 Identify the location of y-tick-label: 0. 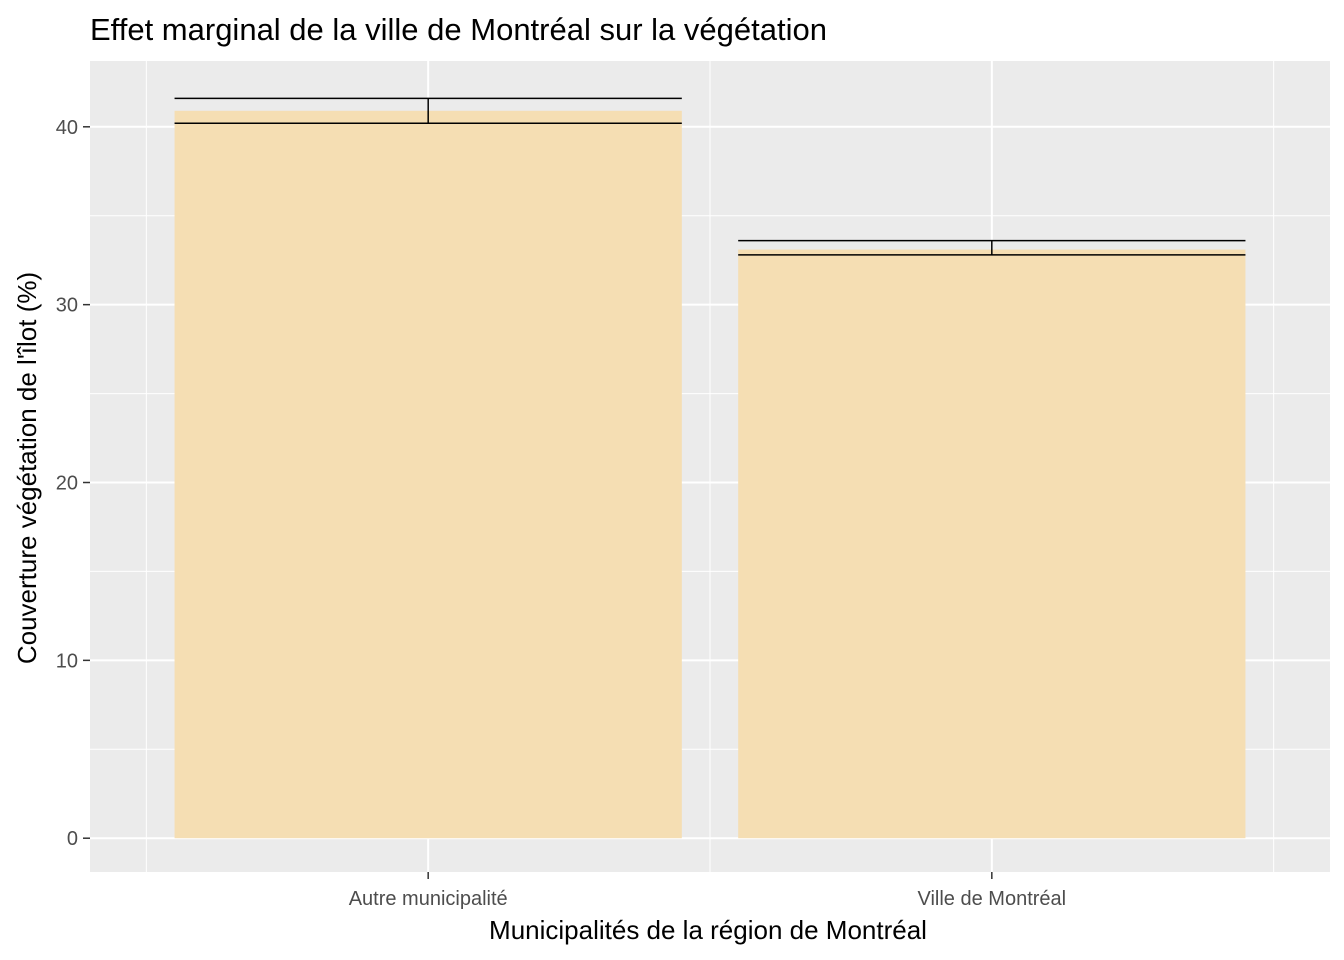
(72, 839).